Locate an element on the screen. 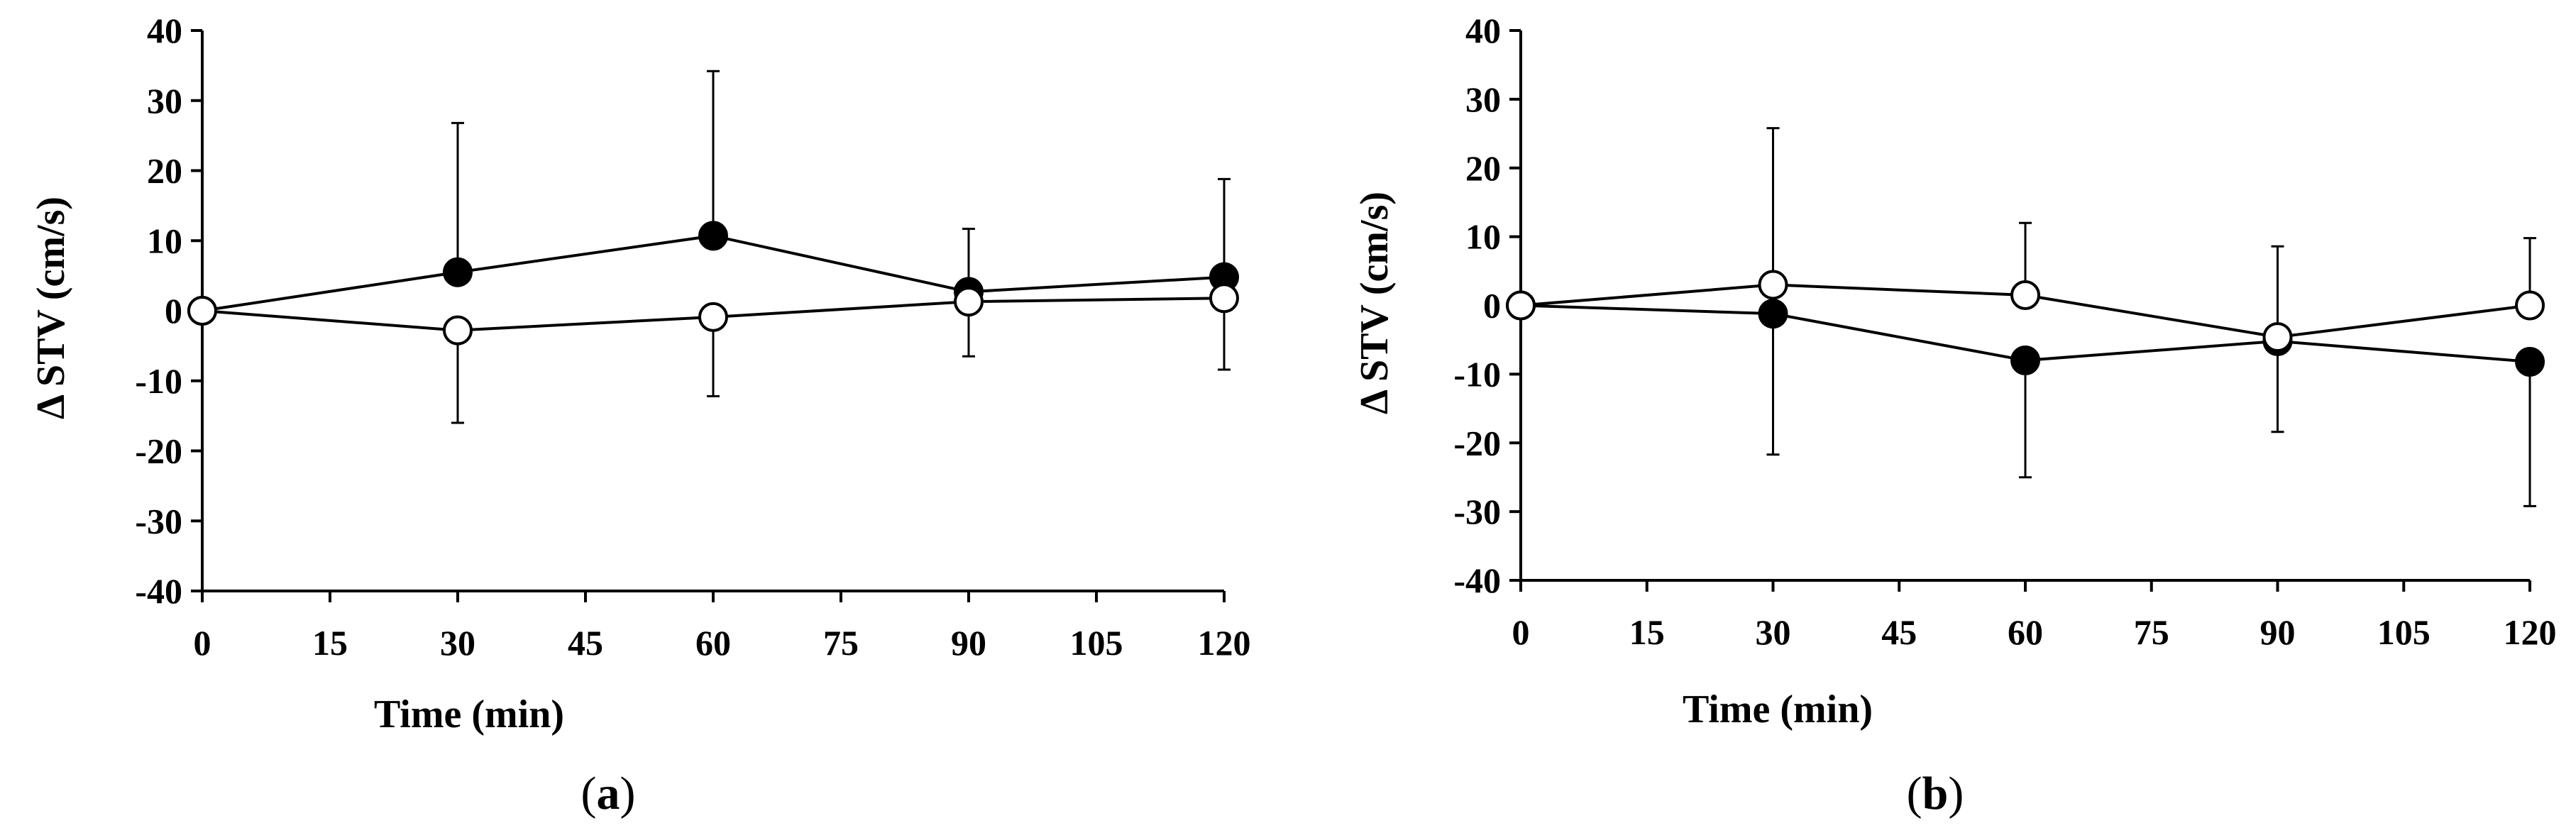 The image size is (2576, 840). panel-b-x-tick-label: 105 is located at coordinates (2404, 632).